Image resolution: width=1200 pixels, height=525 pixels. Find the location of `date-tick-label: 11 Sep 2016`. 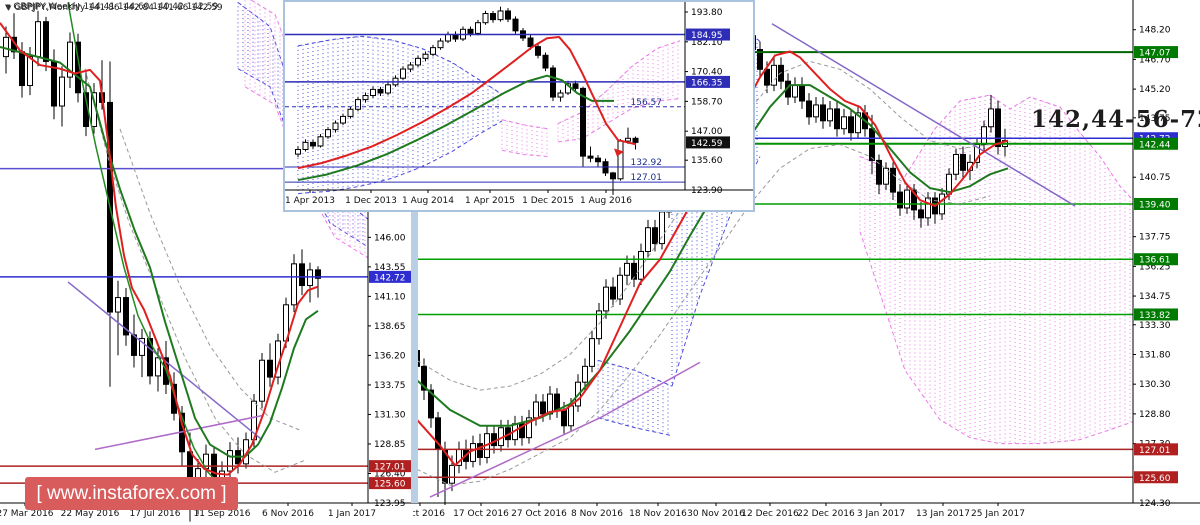

date-tick-label: 11 Sep 2016 is located at coordinates (221, 514).